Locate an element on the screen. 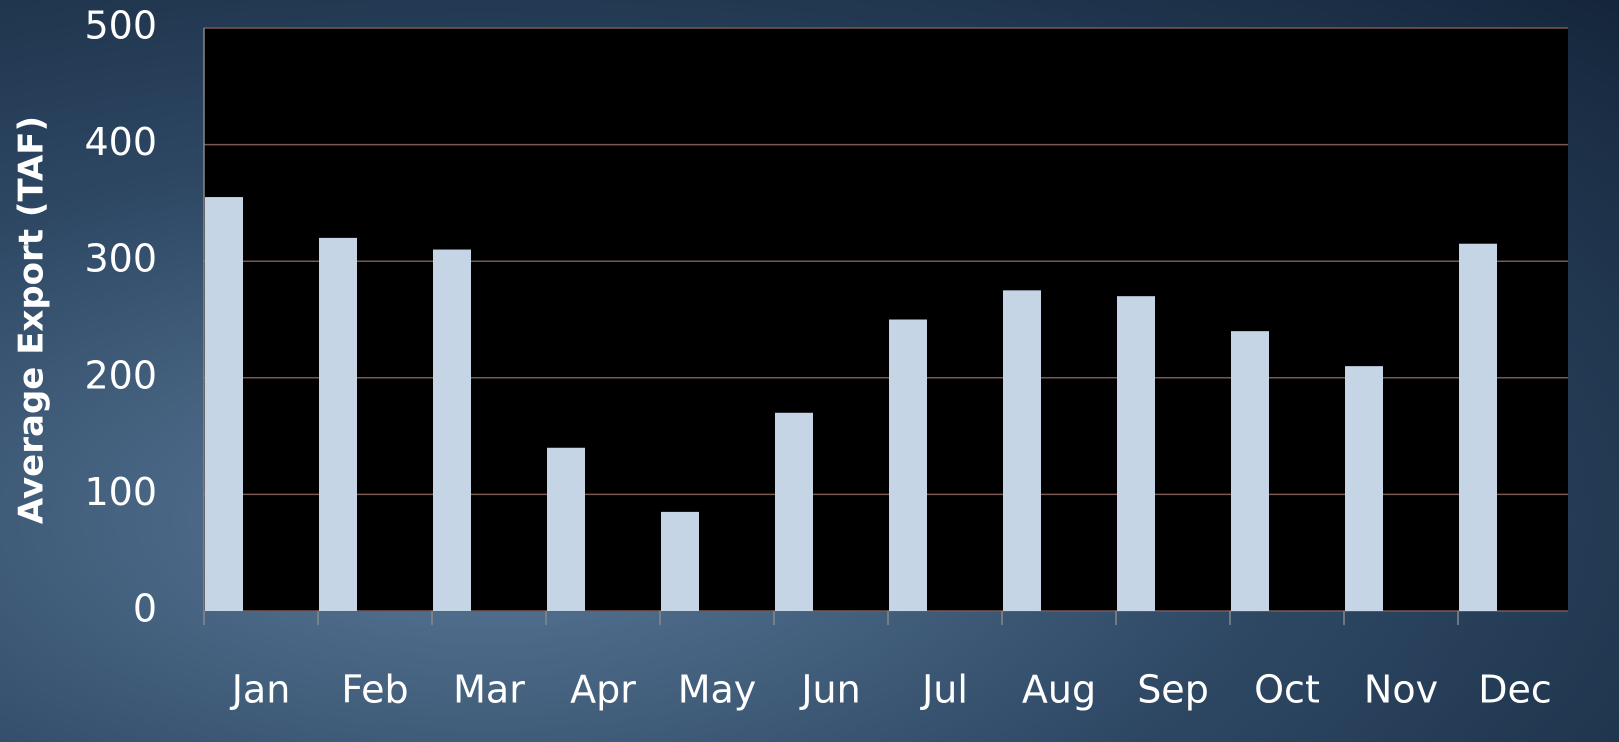 This screenshot has width=1619, height=742. x-tick-label: Sep is located at coordinates (1173, 690).